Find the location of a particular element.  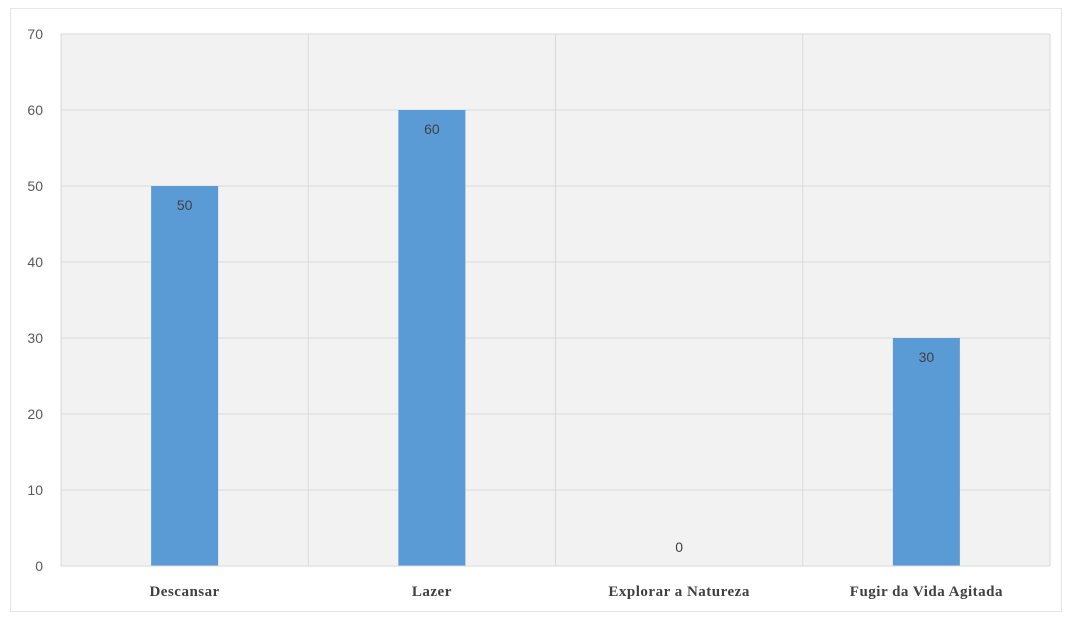

y-tick-label: 0 is located at coordinates (39, 566).